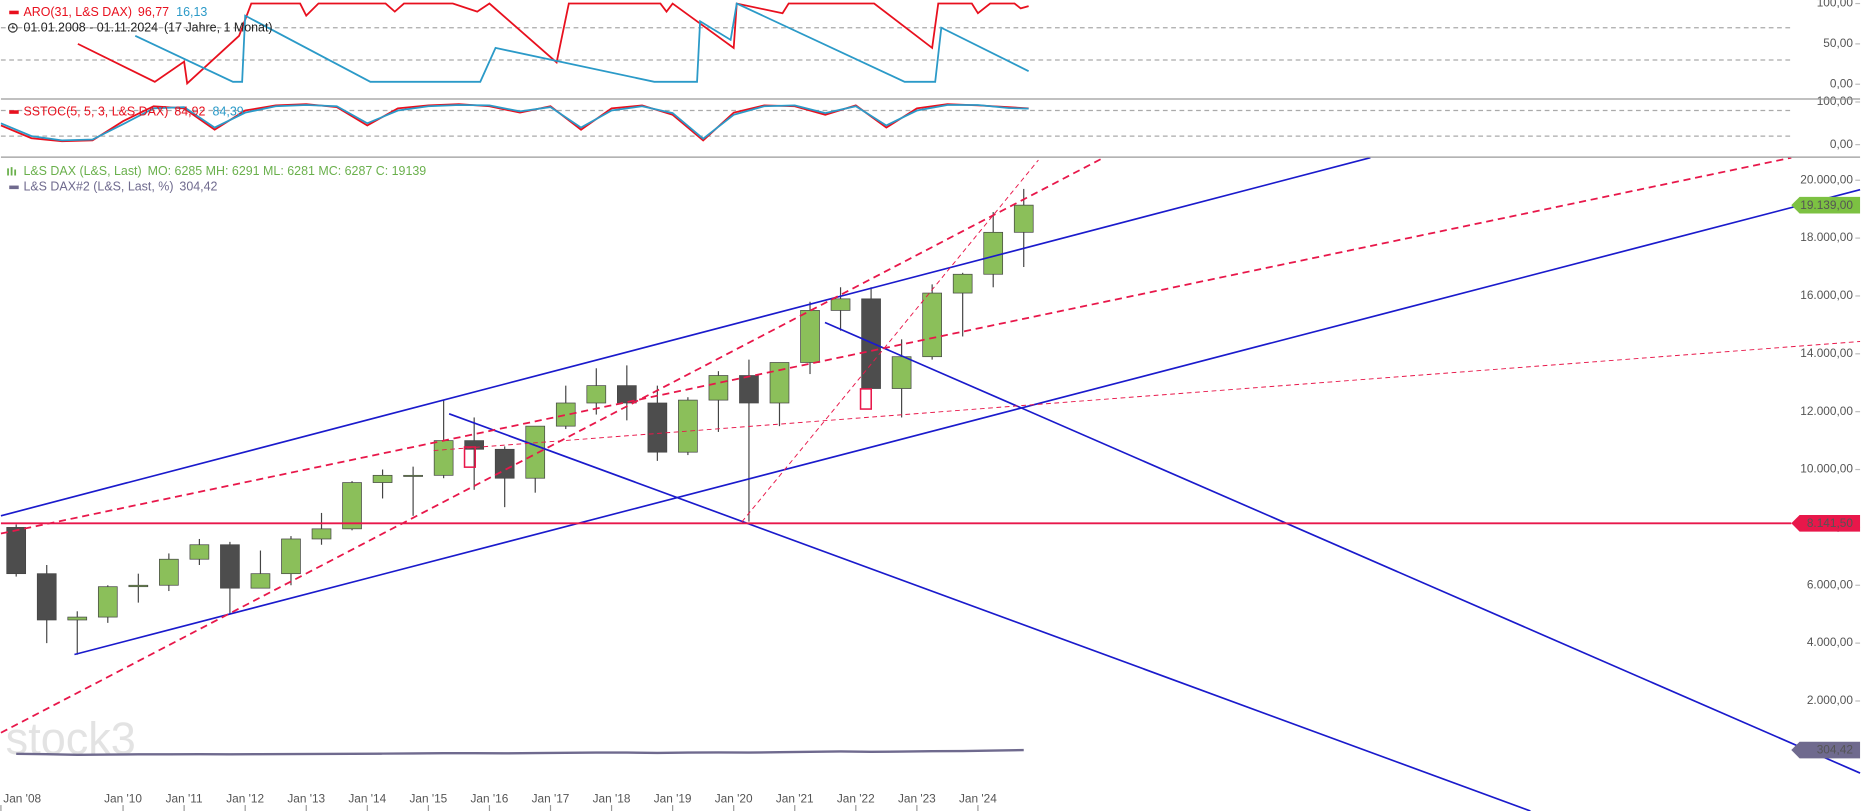  Describe the element at coordinates (82, 171) in the screenshot. I see `legend-label: L&S DAX (L&S, Last)` at that location.